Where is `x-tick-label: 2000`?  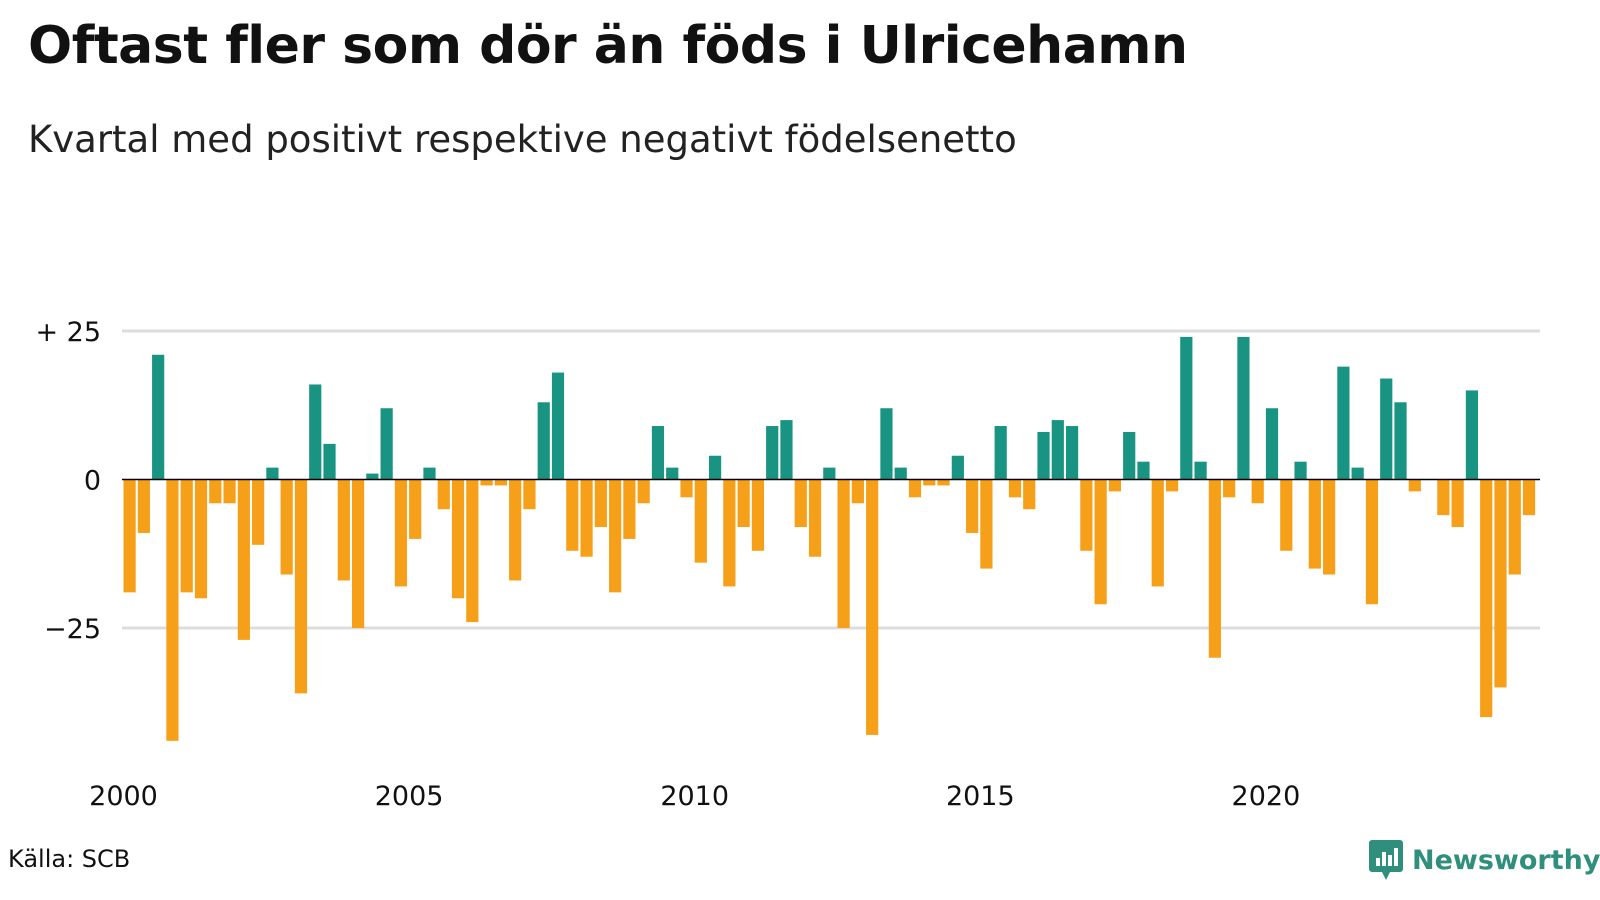
x-tick-label: 2000 is located at coordinates (123, 796).